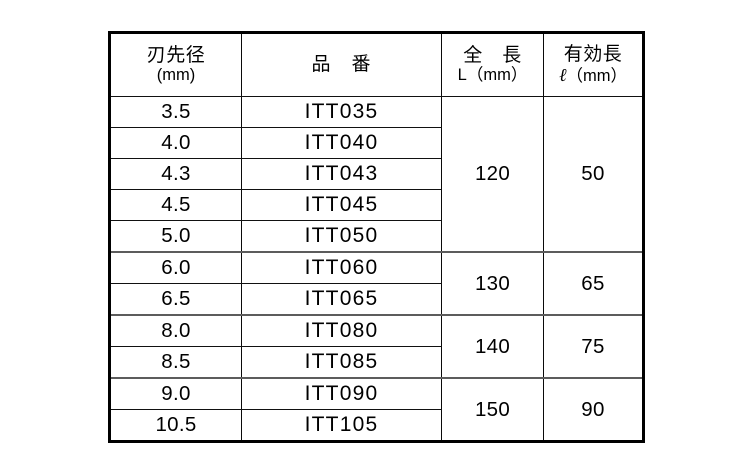 Image resolution: width=750 pixels, height=450 pixels. I want to click on cell-product-code: ITT043, so click(341, 174).